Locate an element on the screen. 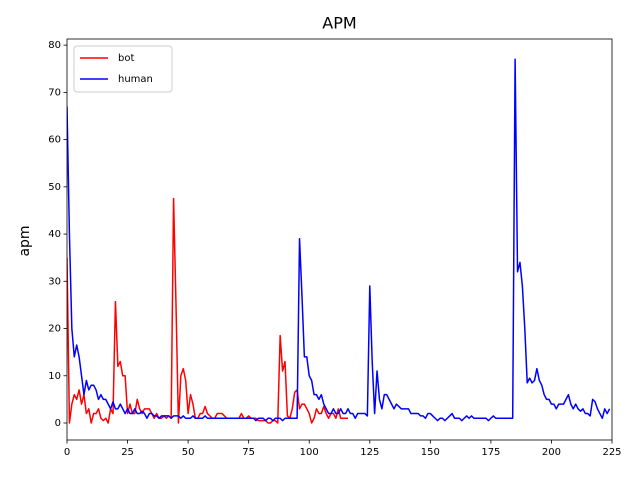 The height and width of the screenshot is (480, 640). y-tick-label: 60 is located at coordinates (54, 140).